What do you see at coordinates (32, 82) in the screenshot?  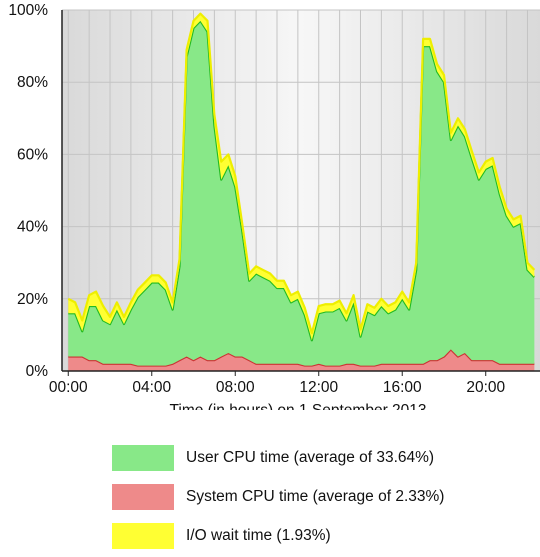 I see `y-tick-label: 80%` at bounding box center [32, 82].